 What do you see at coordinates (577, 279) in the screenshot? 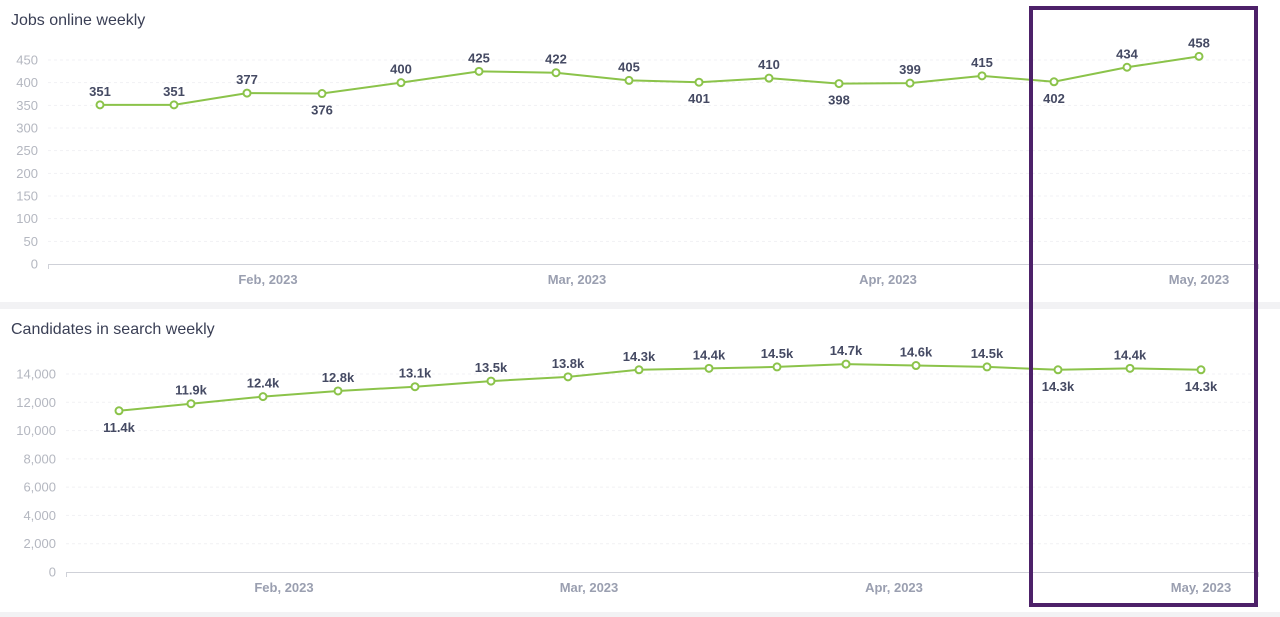
I see `jobs-x-tick-label: Mar, 2023` at bounding box center [577, 279].